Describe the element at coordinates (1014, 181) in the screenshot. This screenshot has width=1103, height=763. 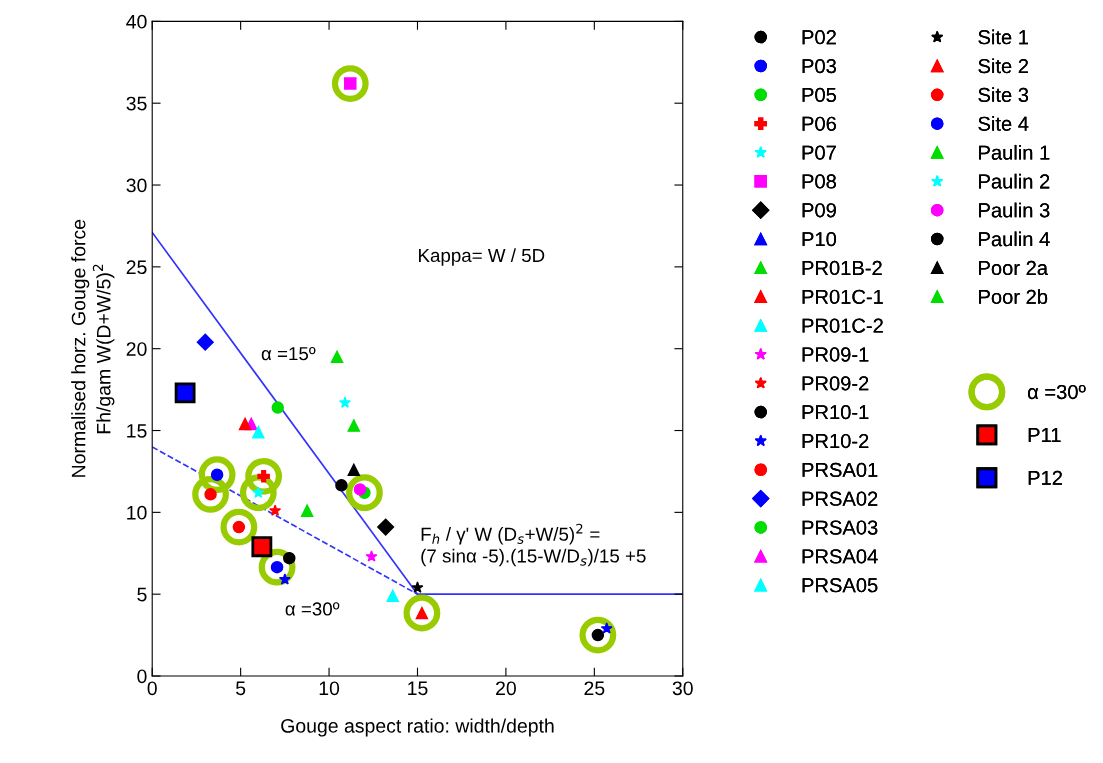
I see `legend-label: Paulin 2` at that location.